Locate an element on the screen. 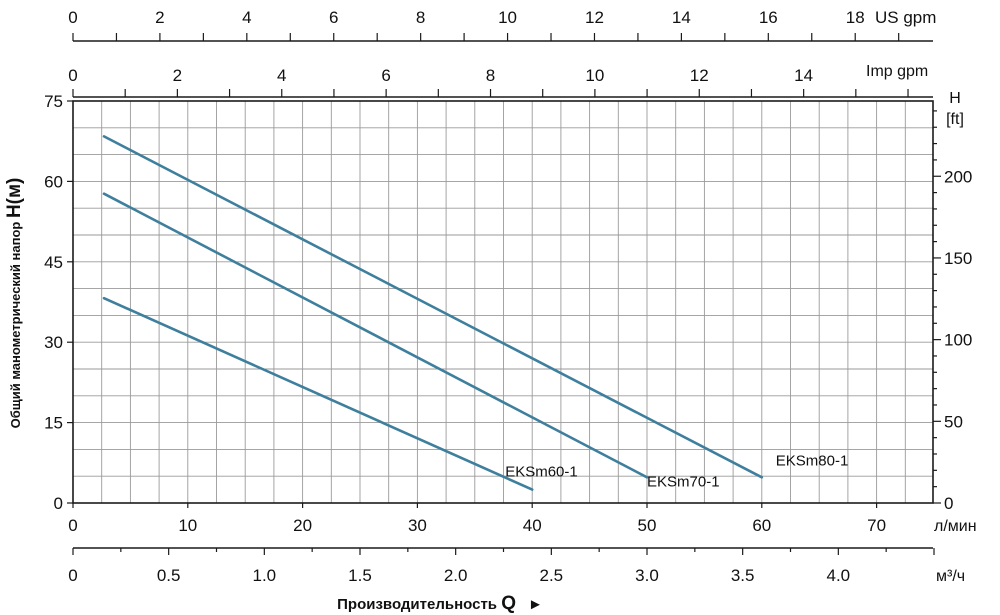 This screenshot has width=1000, height=615. us-gpm-tick-label: 8 is located at coordinates (420, 17).